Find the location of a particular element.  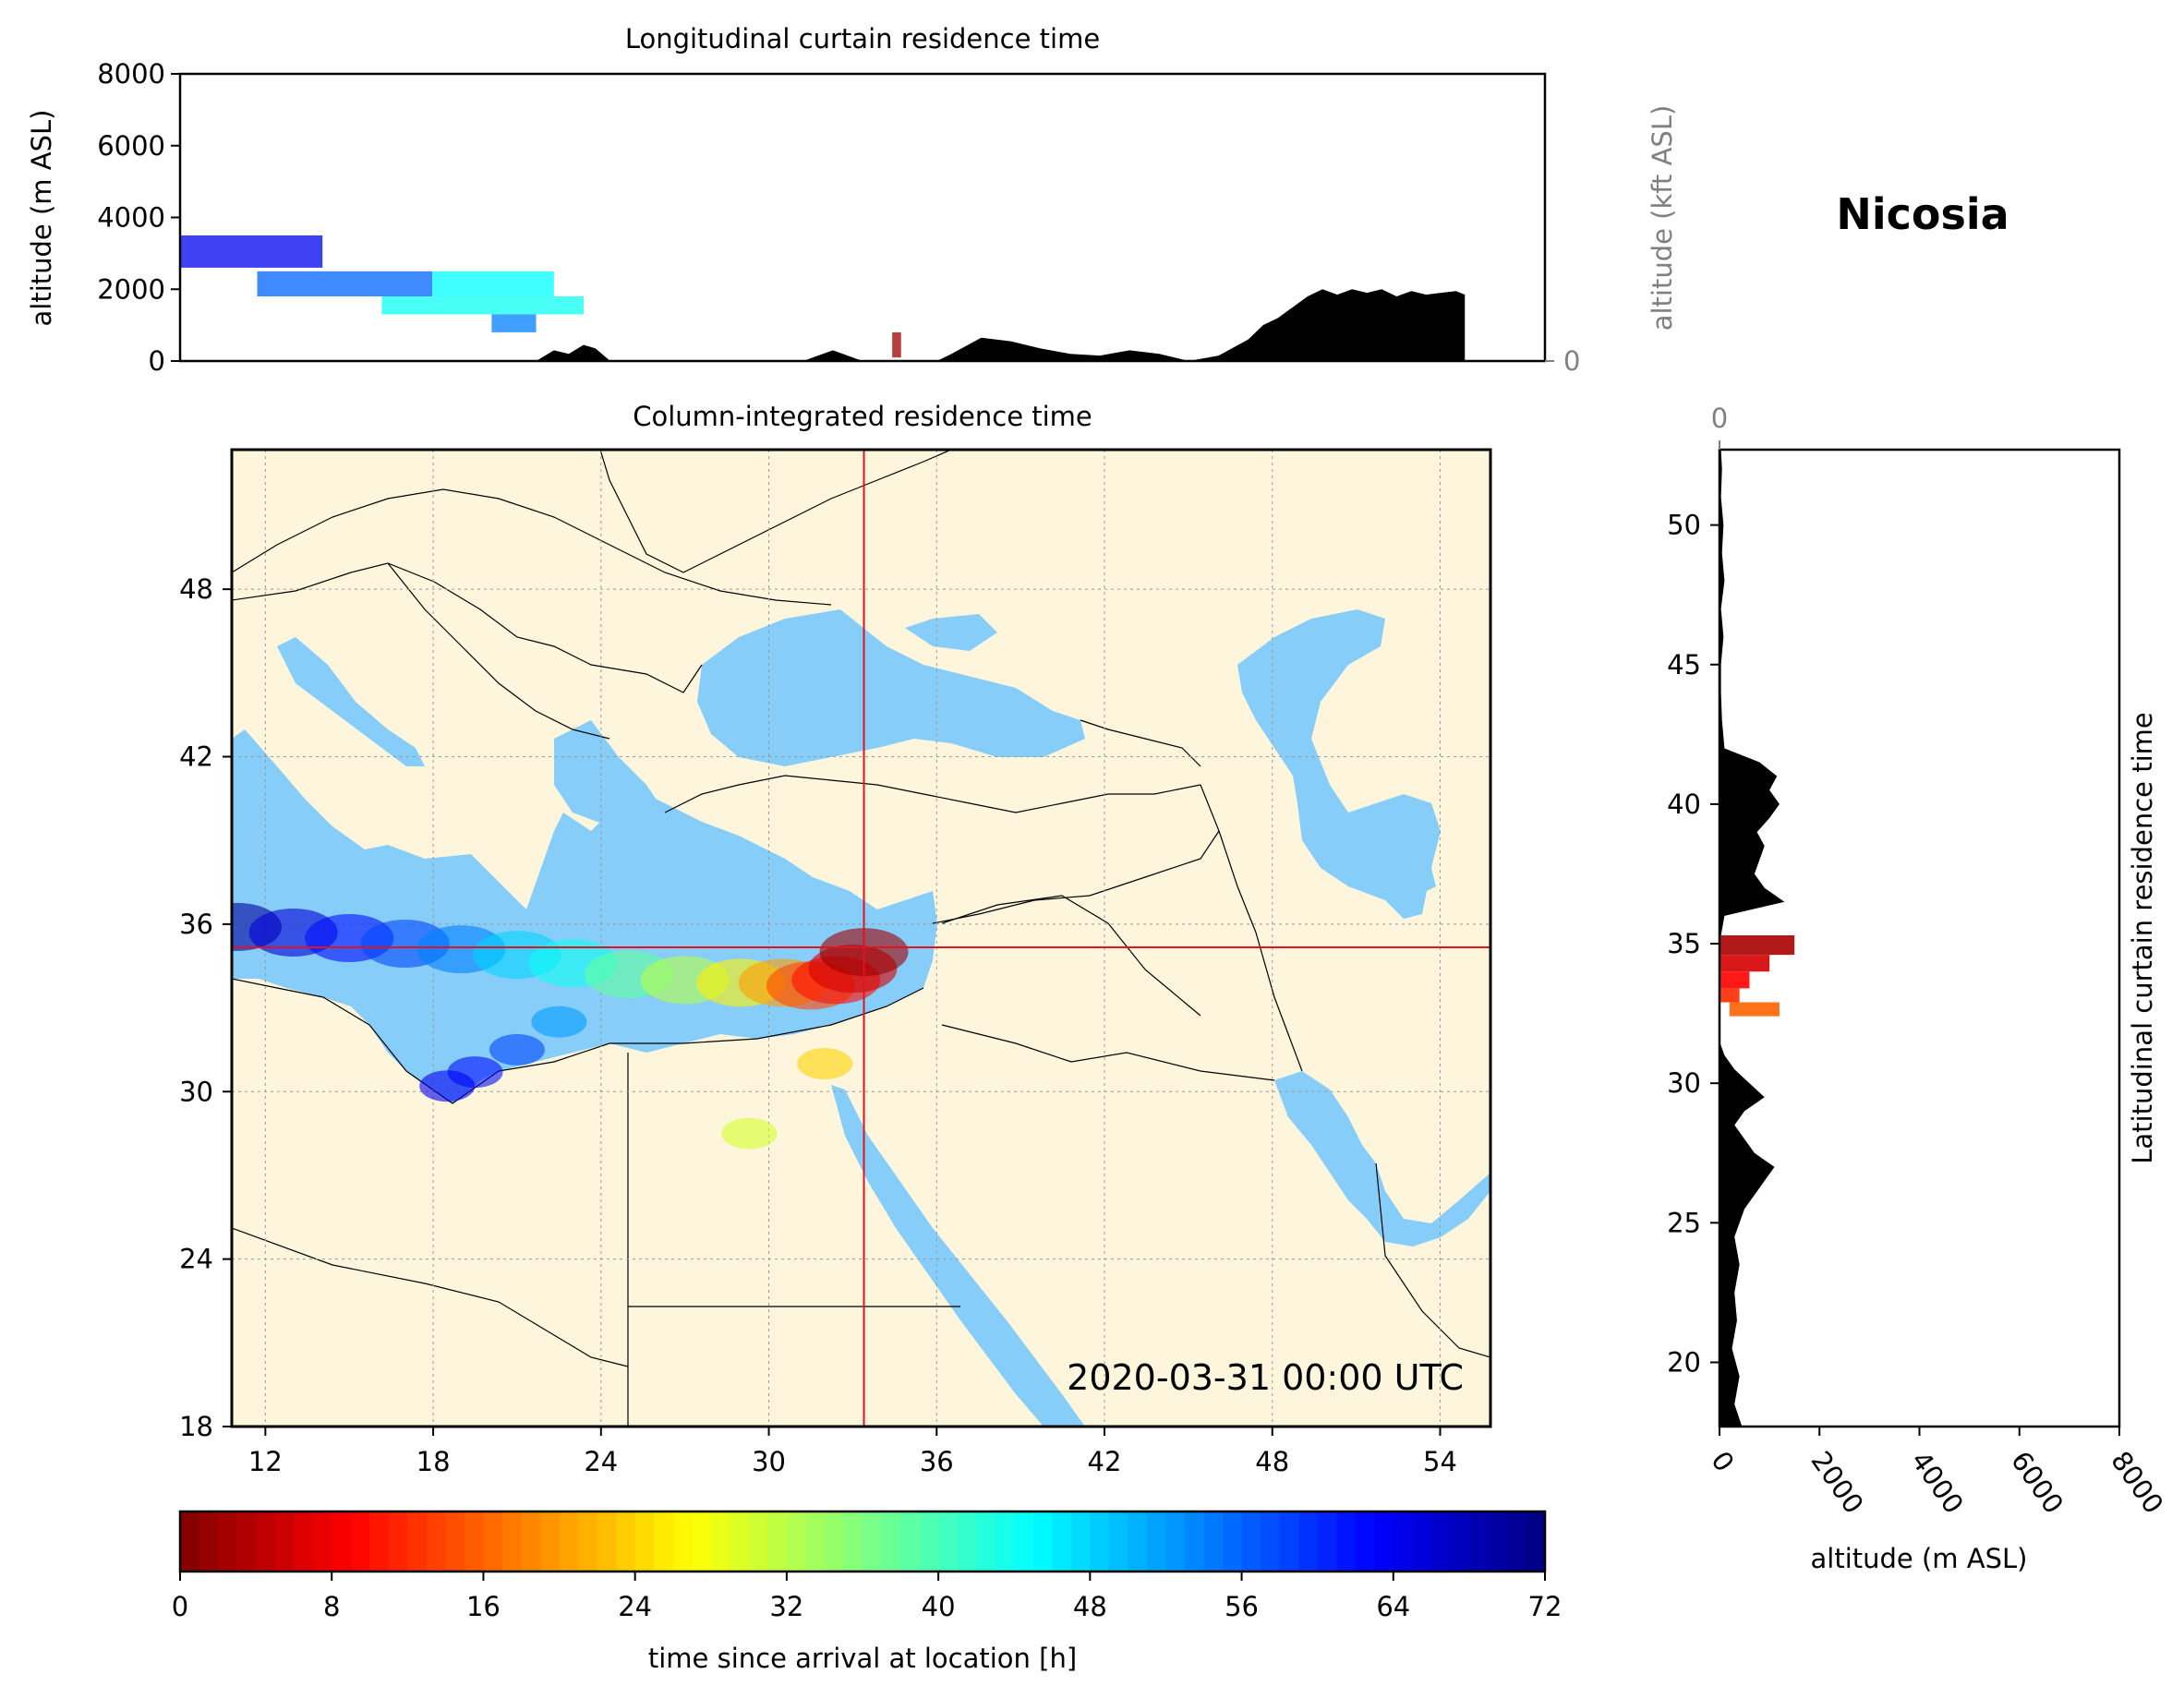

map-title: Column-integrated residence time is located at coordinates (862, 416).